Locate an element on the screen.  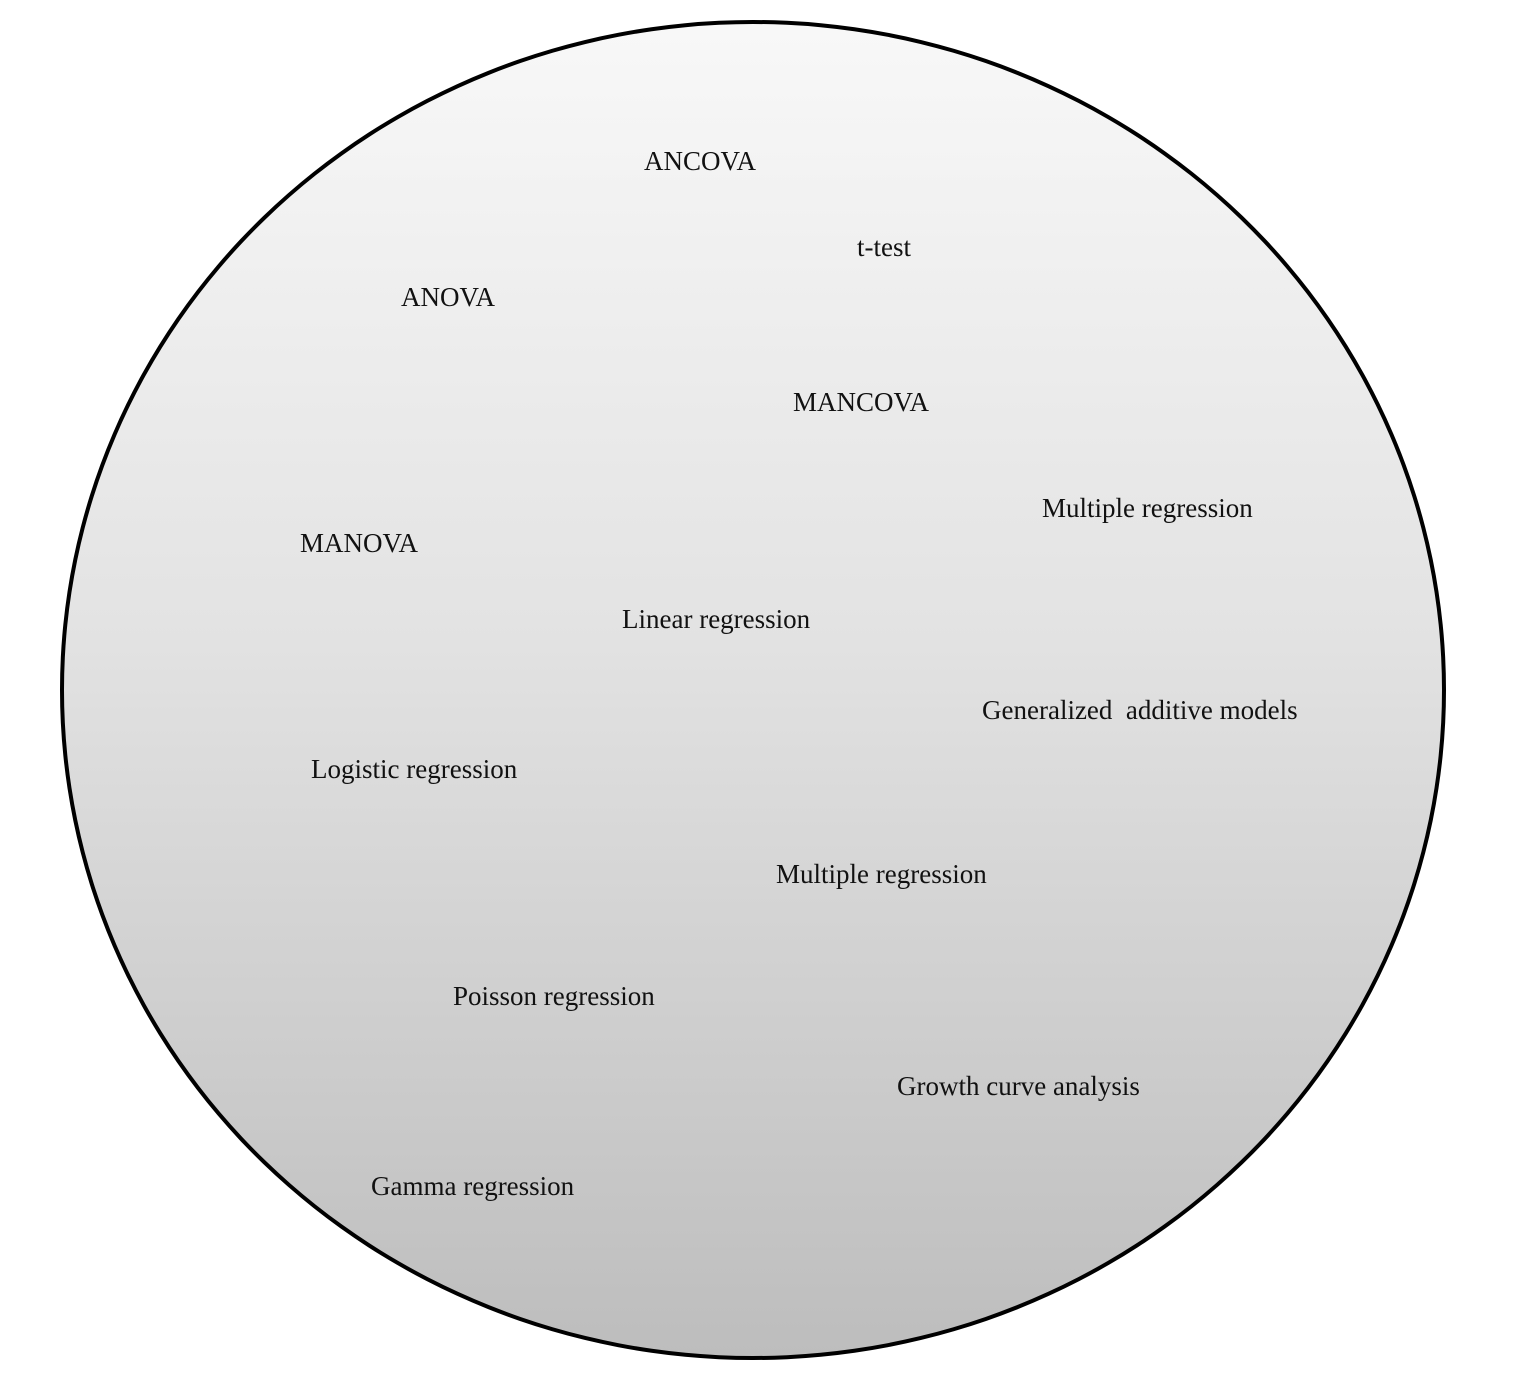
label-multiple-regression-second: Multiple regression is located at coordinates (881, 874).